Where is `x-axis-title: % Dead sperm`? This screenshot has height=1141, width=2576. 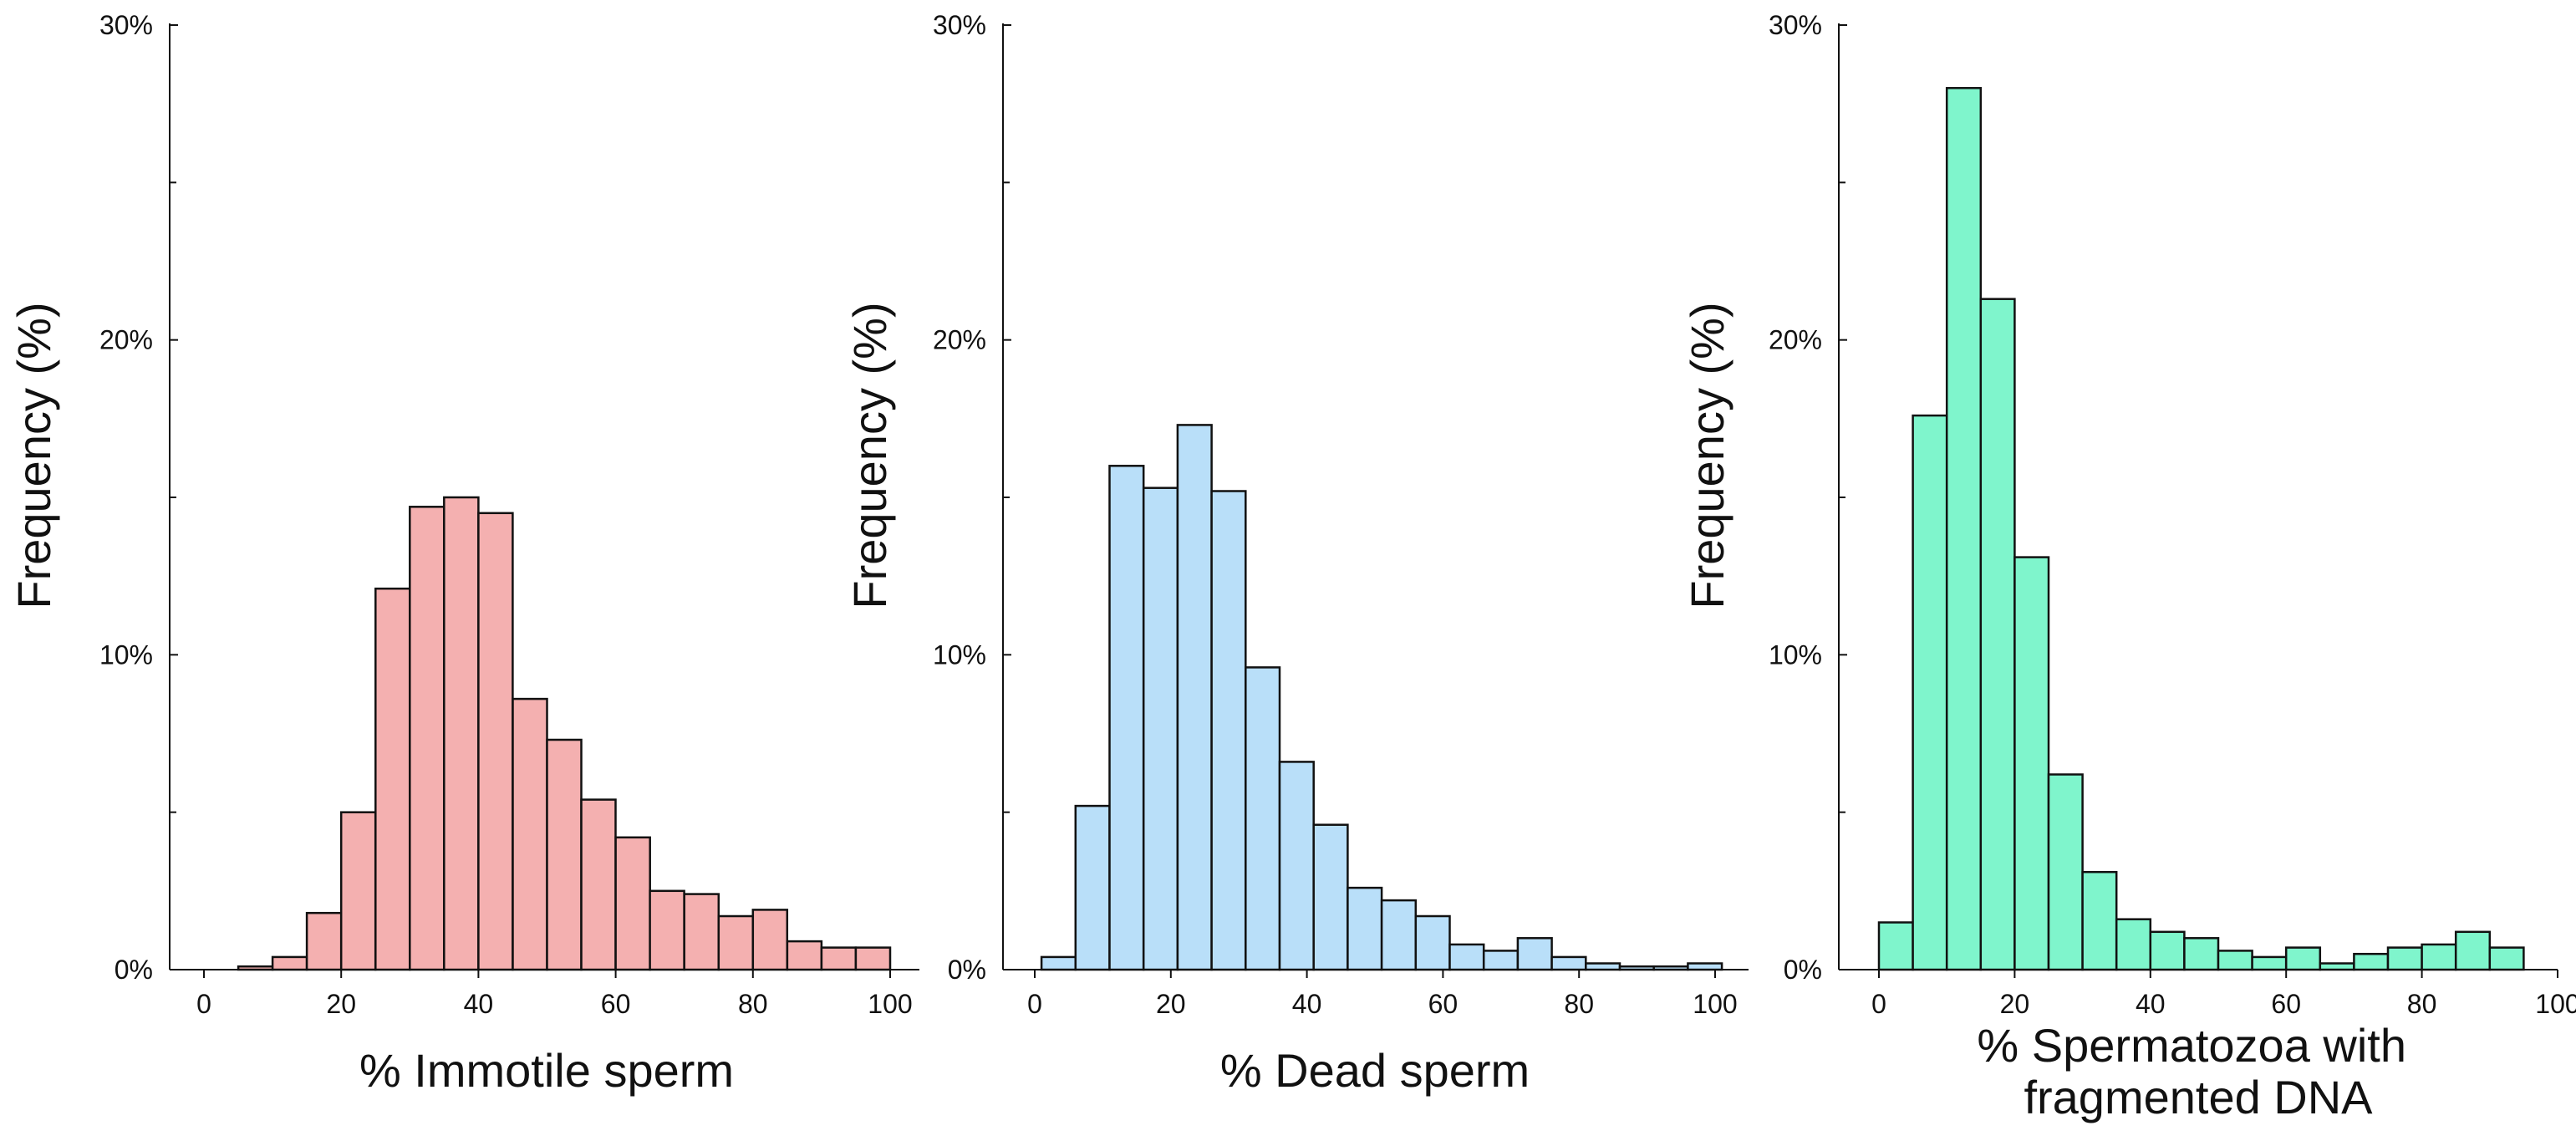 x-axis-title: % Dead sperm is located at coordinates (1375, 1070).